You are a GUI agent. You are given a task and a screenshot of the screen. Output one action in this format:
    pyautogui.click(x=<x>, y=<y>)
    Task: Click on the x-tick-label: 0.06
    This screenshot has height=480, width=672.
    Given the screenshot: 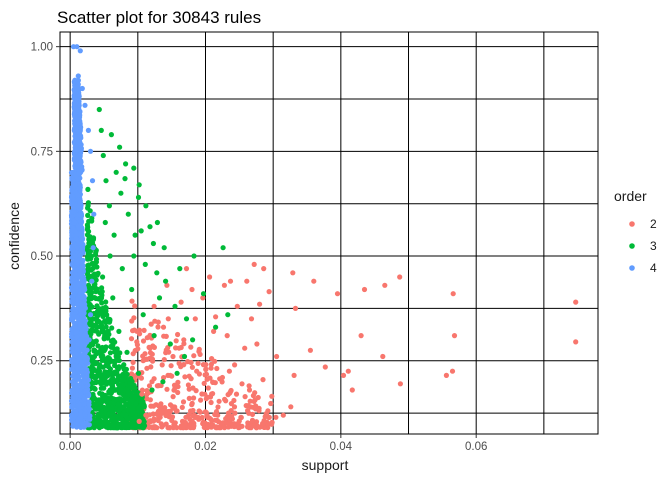 What is the action you would take?
    pyautogui.click(x=476, y=447)
    